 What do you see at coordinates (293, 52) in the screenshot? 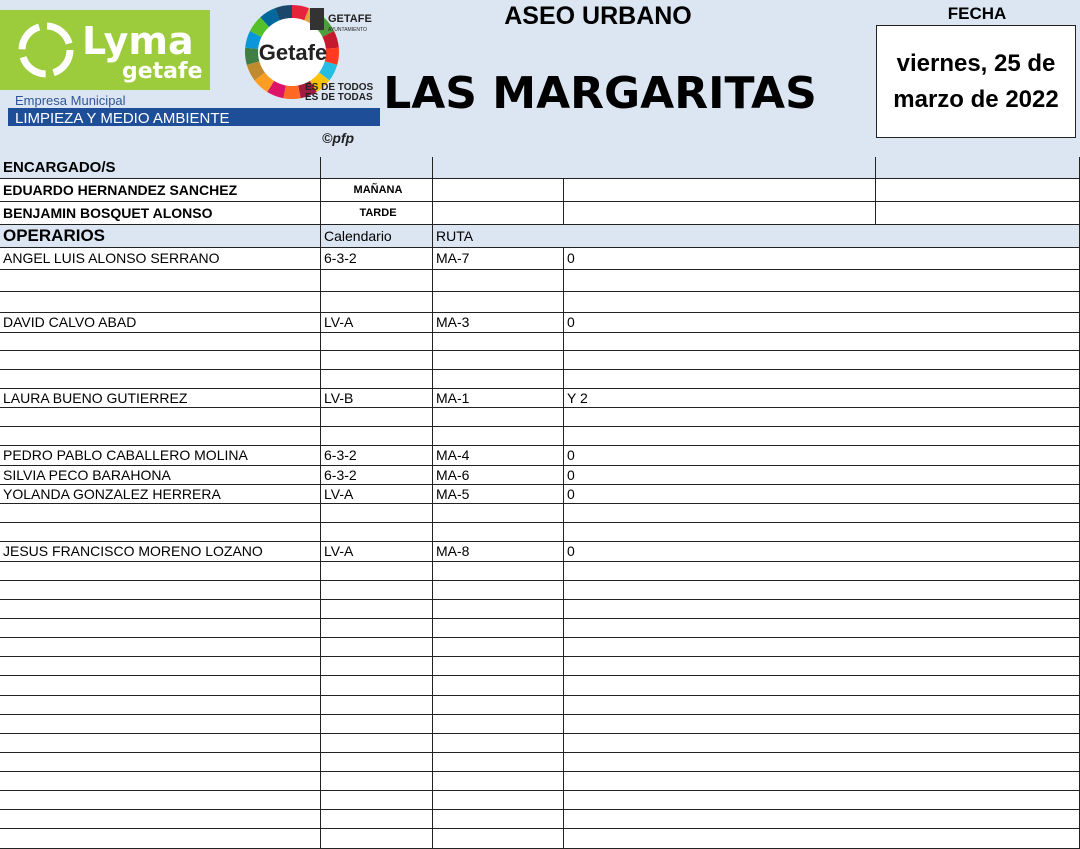
I see `logo-seal: Getafe` at bounding box center [293, 52].